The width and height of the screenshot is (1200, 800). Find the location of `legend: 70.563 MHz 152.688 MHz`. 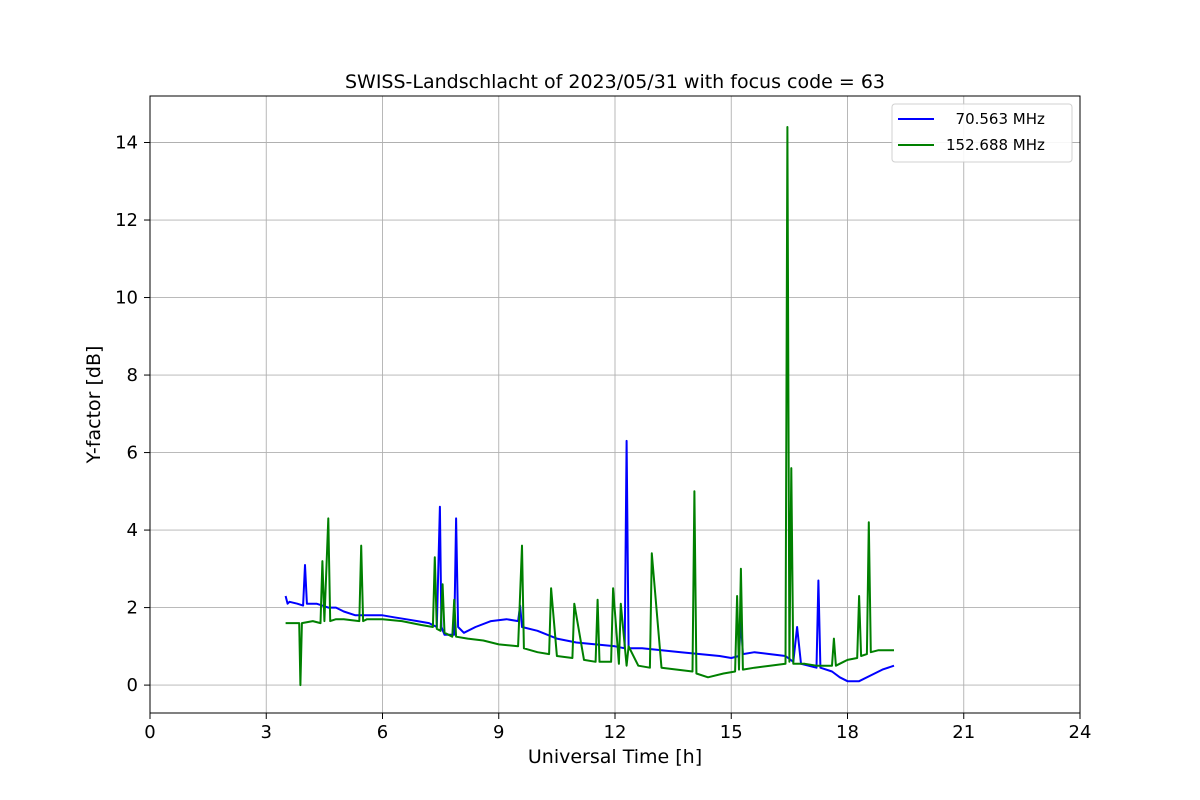

legend: 70.563 MHz 152.688 MHz is located at coordinates (982, 133).